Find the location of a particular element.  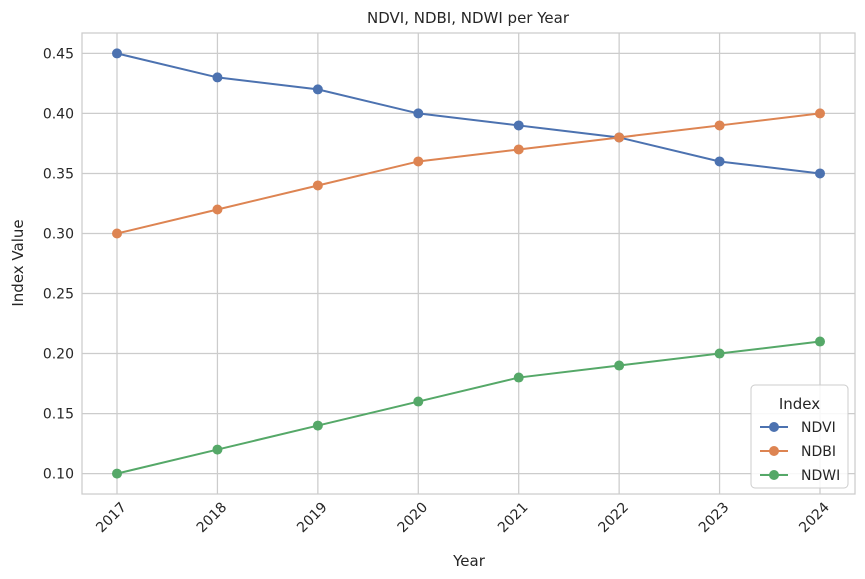

legend-label: NDVI is located at coordinates (818, 428).